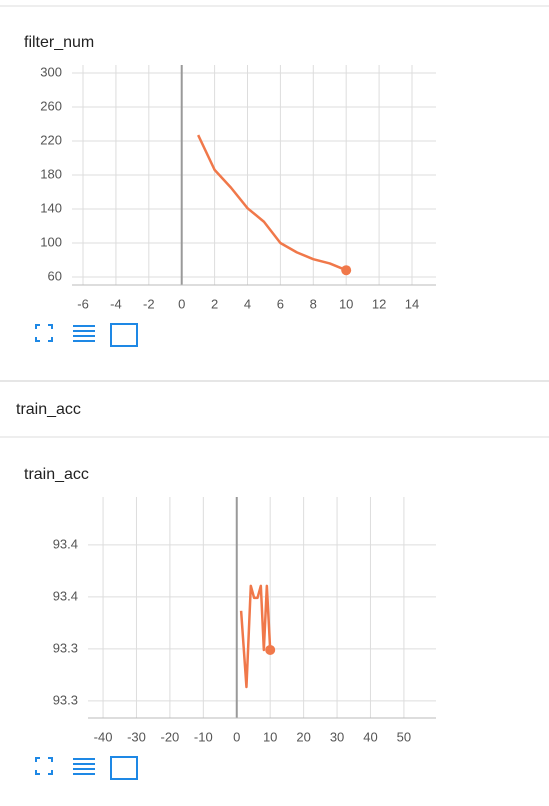 The height and width of the screenshot is (806, 549). What do you see at coordinates (280, 303) in the screenshot?
I see `x-tick-label: 6` at bounding box center [280, 303].